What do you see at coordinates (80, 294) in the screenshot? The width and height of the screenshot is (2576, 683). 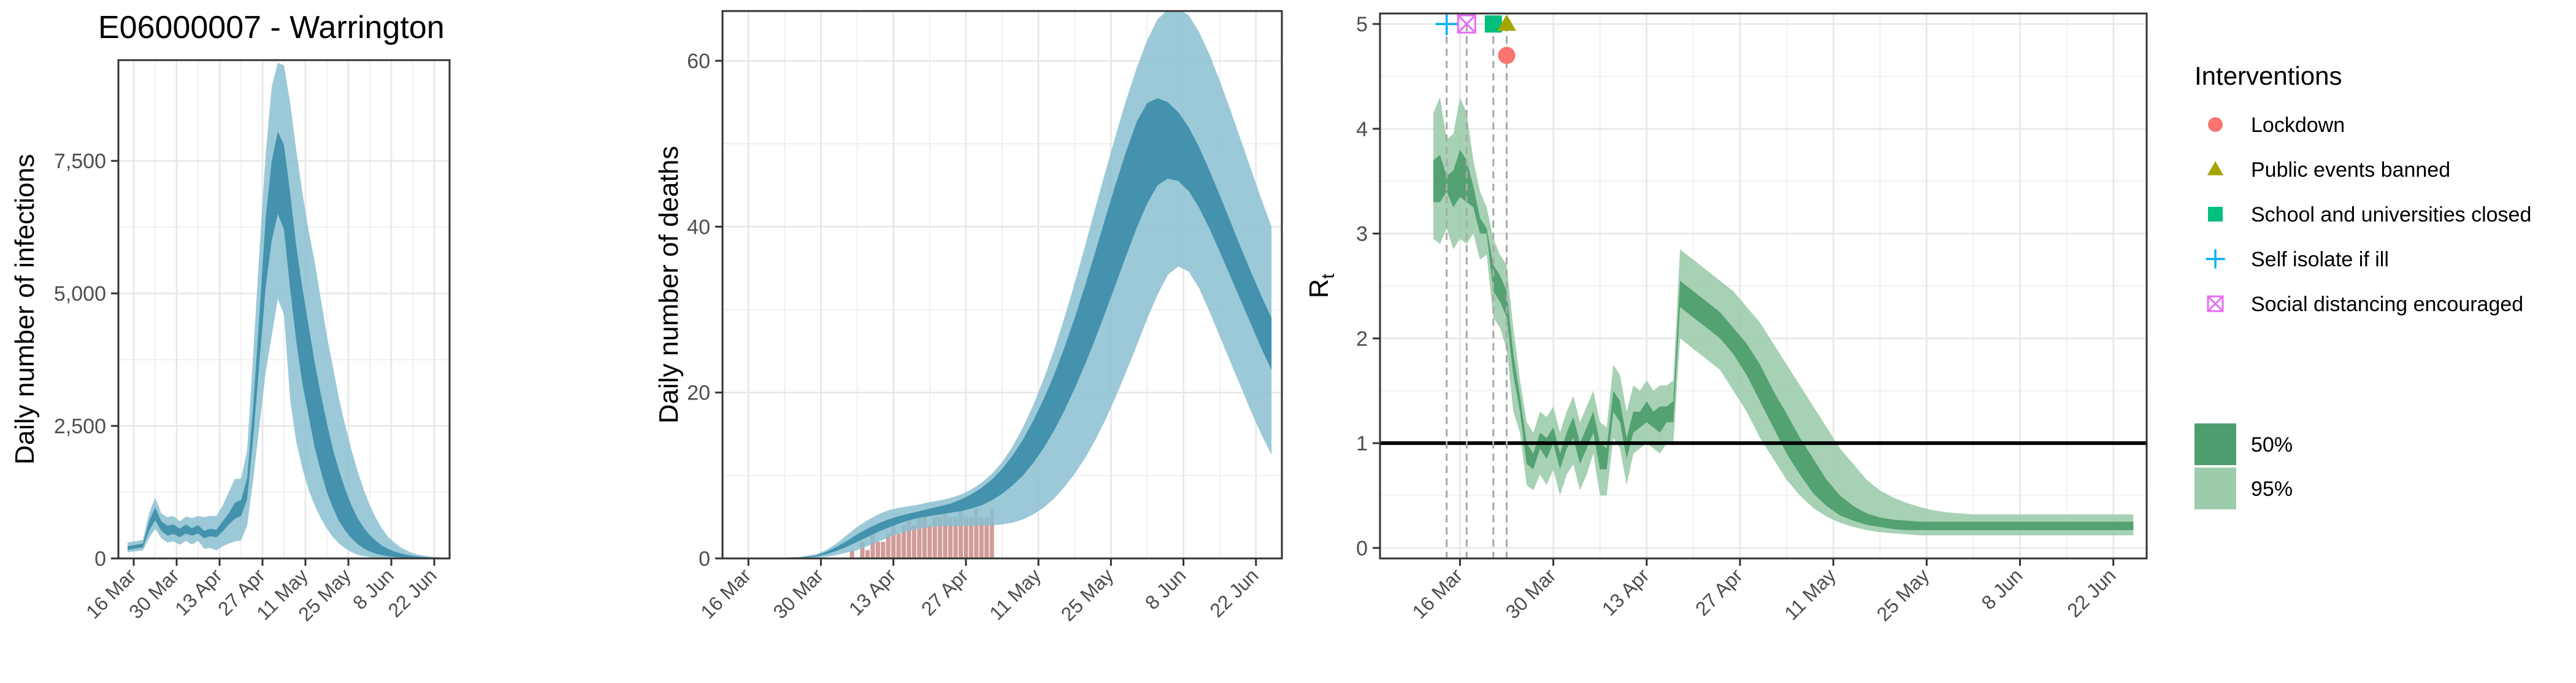 I see `y-tick-label: 5,000` at bounding box center [80, 294].